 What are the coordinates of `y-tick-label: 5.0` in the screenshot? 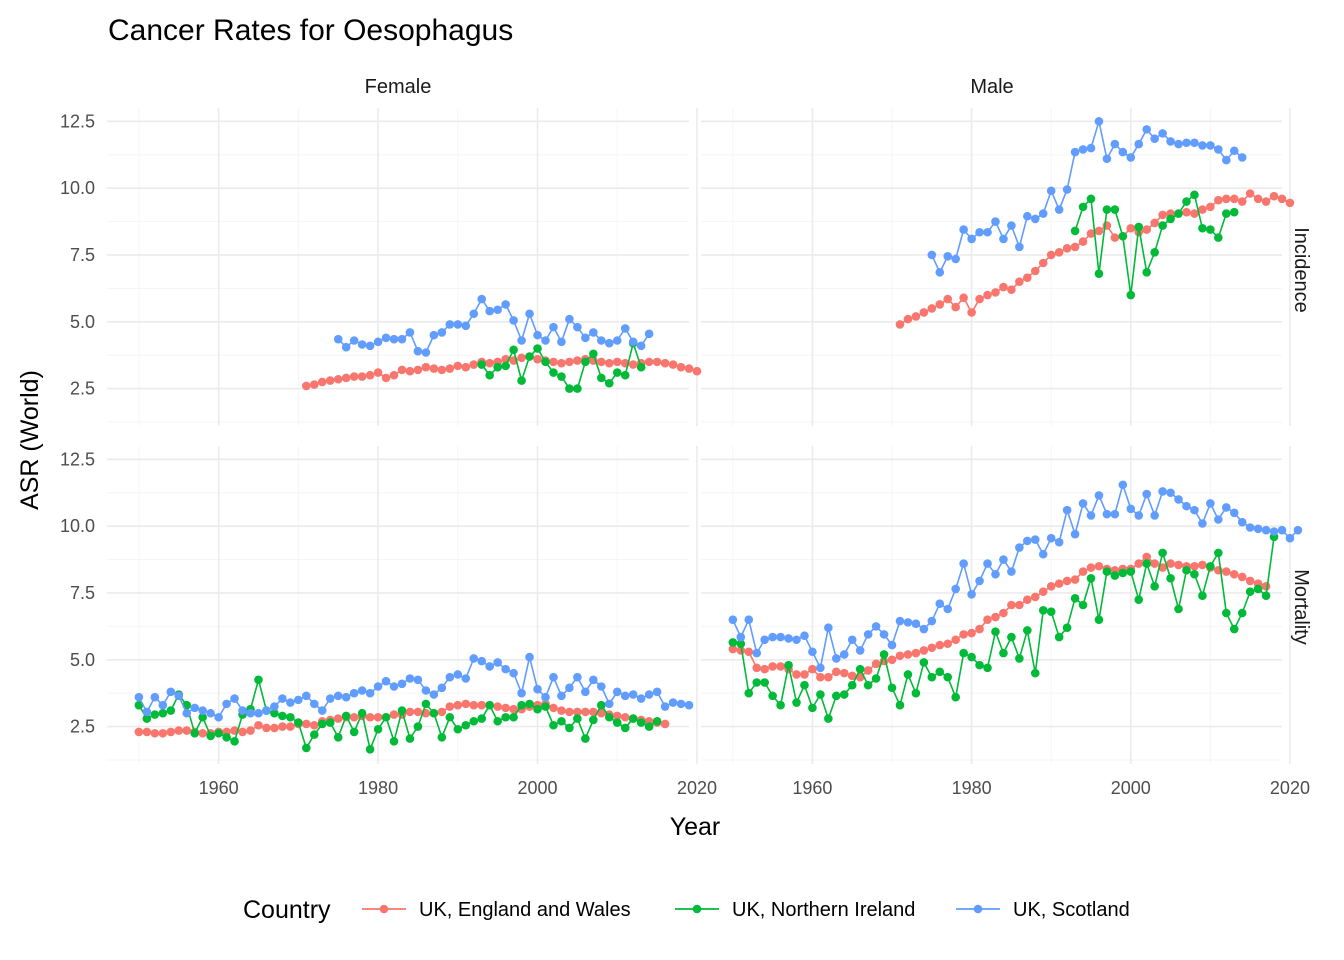 It's located at (82, 660).